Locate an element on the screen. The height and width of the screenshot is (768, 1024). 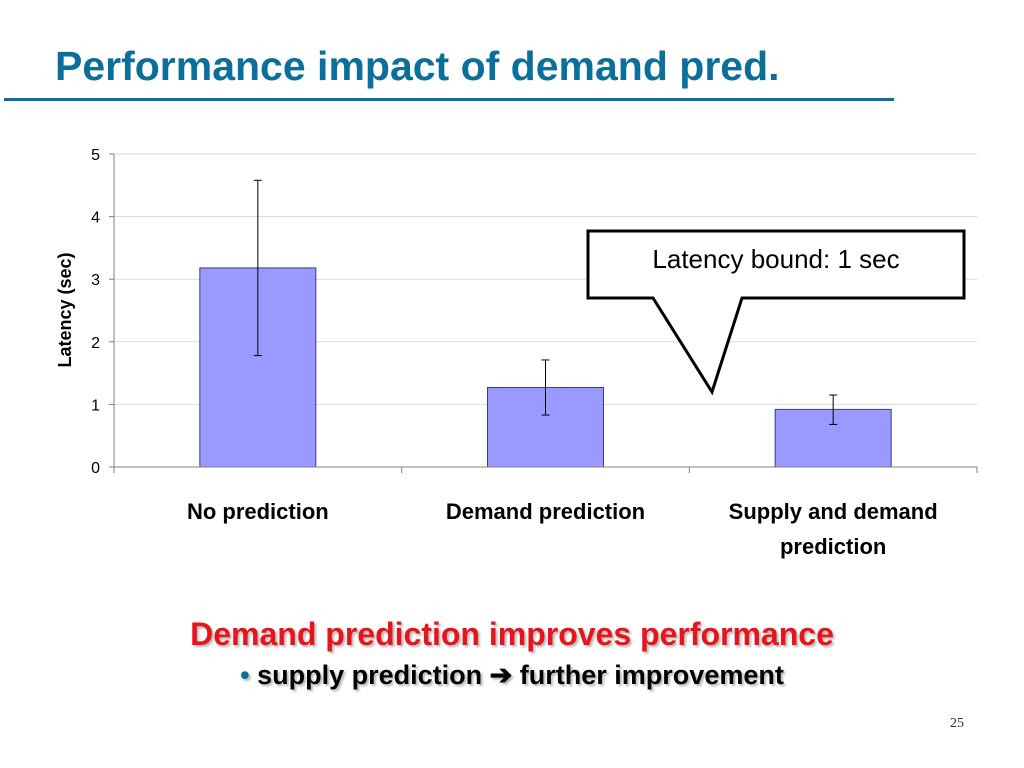
latency-bound-callout: Latency bound: 1 sec is located at coordinates (776, 312).